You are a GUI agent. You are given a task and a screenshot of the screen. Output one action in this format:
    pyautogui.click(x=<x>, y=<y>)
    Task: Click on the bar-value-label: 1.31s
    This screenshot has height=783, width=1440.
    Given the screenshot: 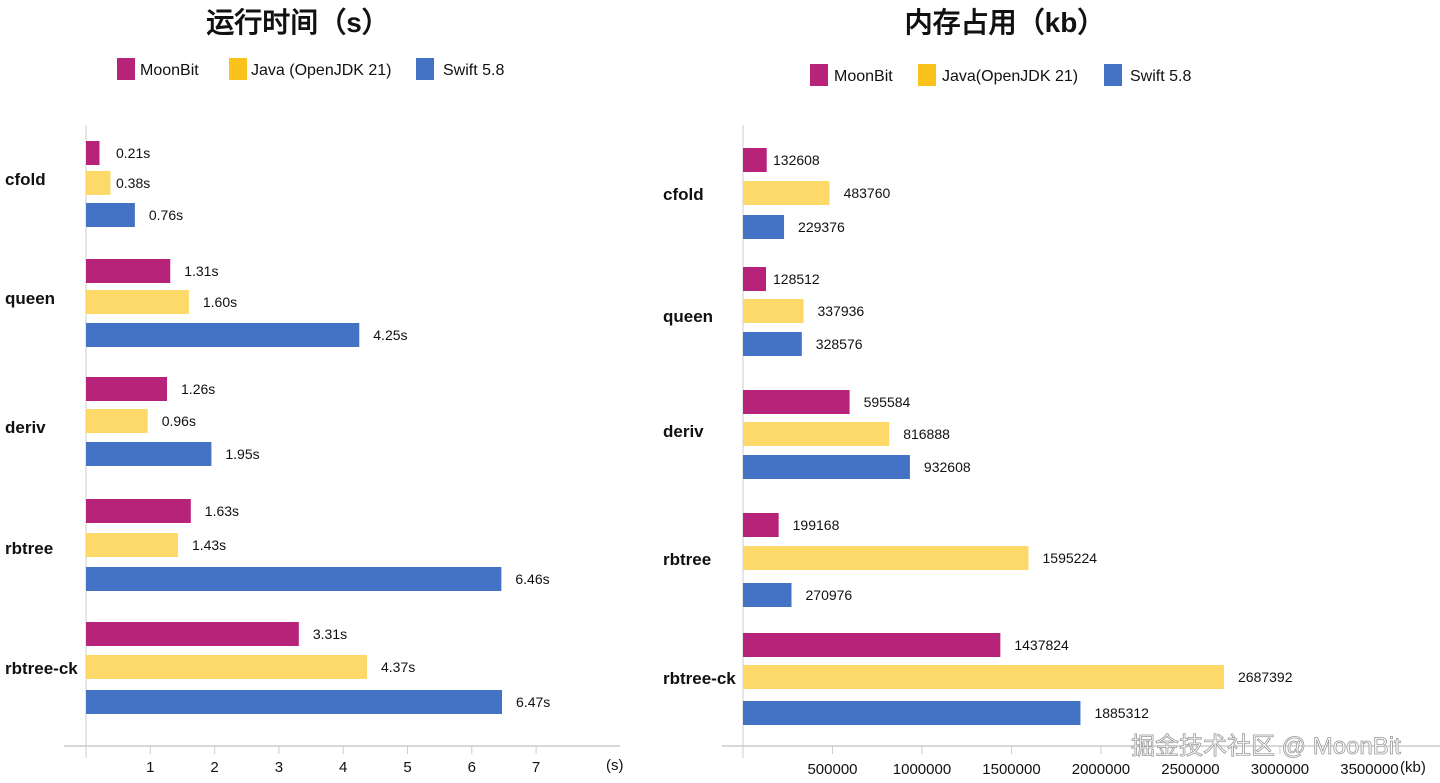 What is the action you would take?
    pyautogui.click(x=201, y=271)
    